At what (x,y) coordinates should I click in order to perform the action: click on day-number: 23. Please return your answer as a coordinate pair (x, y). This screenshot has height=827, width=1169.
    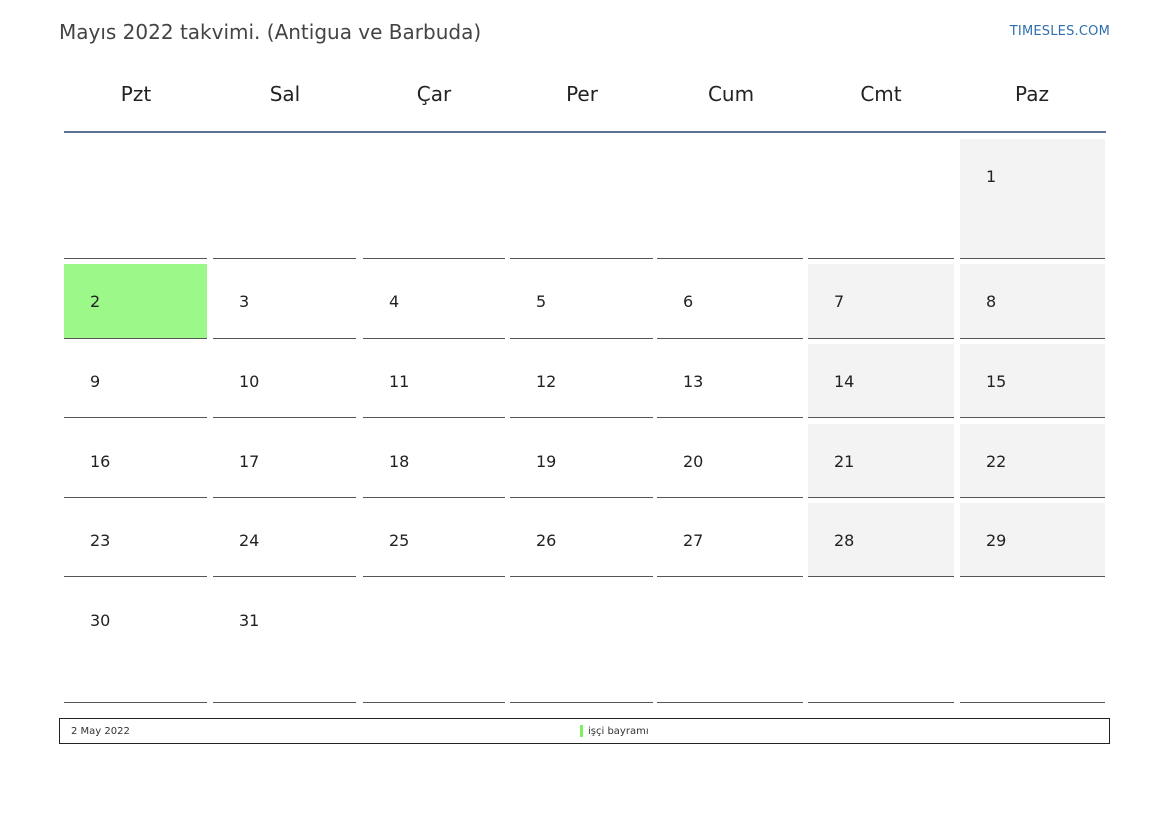
    Looking at the image, I should click on (100, 540).